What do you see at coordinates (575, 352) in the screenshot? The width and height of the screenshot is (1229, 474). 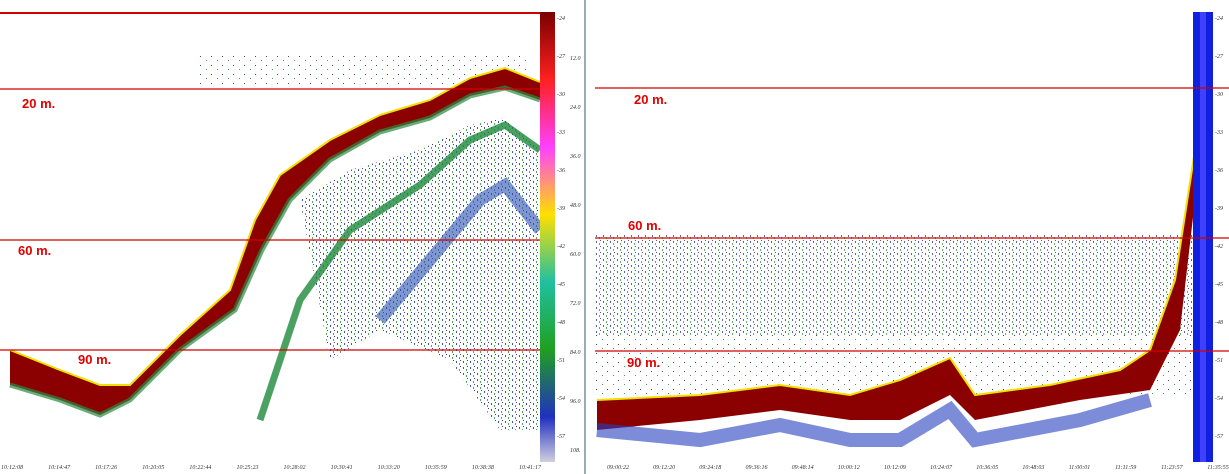 I see `depth-axis-label: 84.0` at bounding box center [575, 352].